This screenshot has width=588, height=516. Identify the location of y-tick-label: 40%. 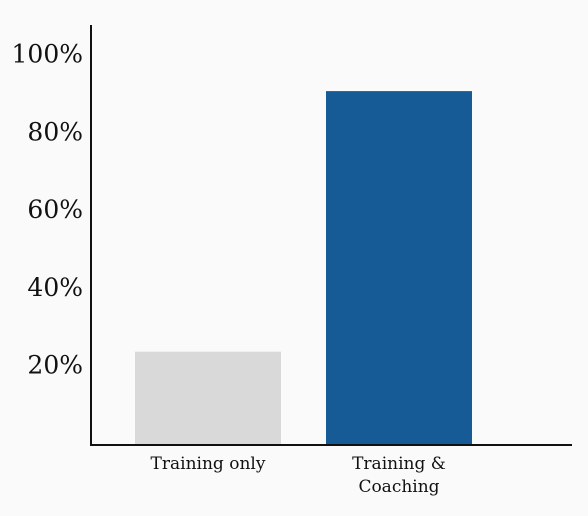
(55, 287).